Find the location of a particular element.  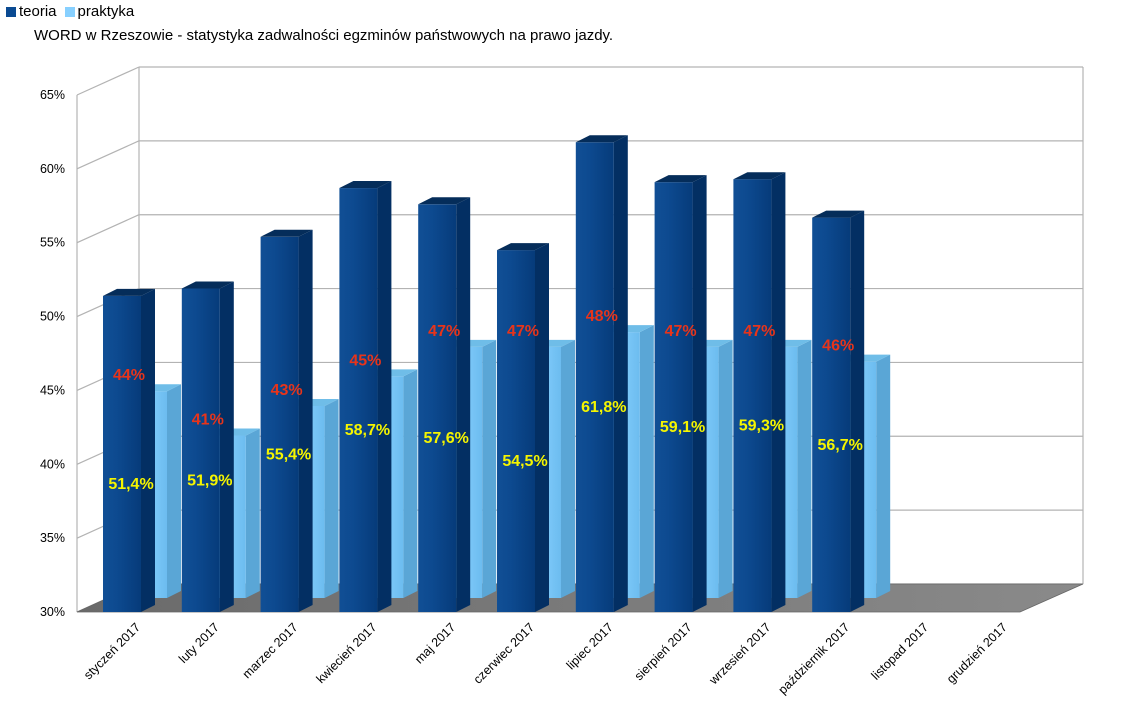

x-category-label: kwiecień 2017 is located at coordinates (347, 653).